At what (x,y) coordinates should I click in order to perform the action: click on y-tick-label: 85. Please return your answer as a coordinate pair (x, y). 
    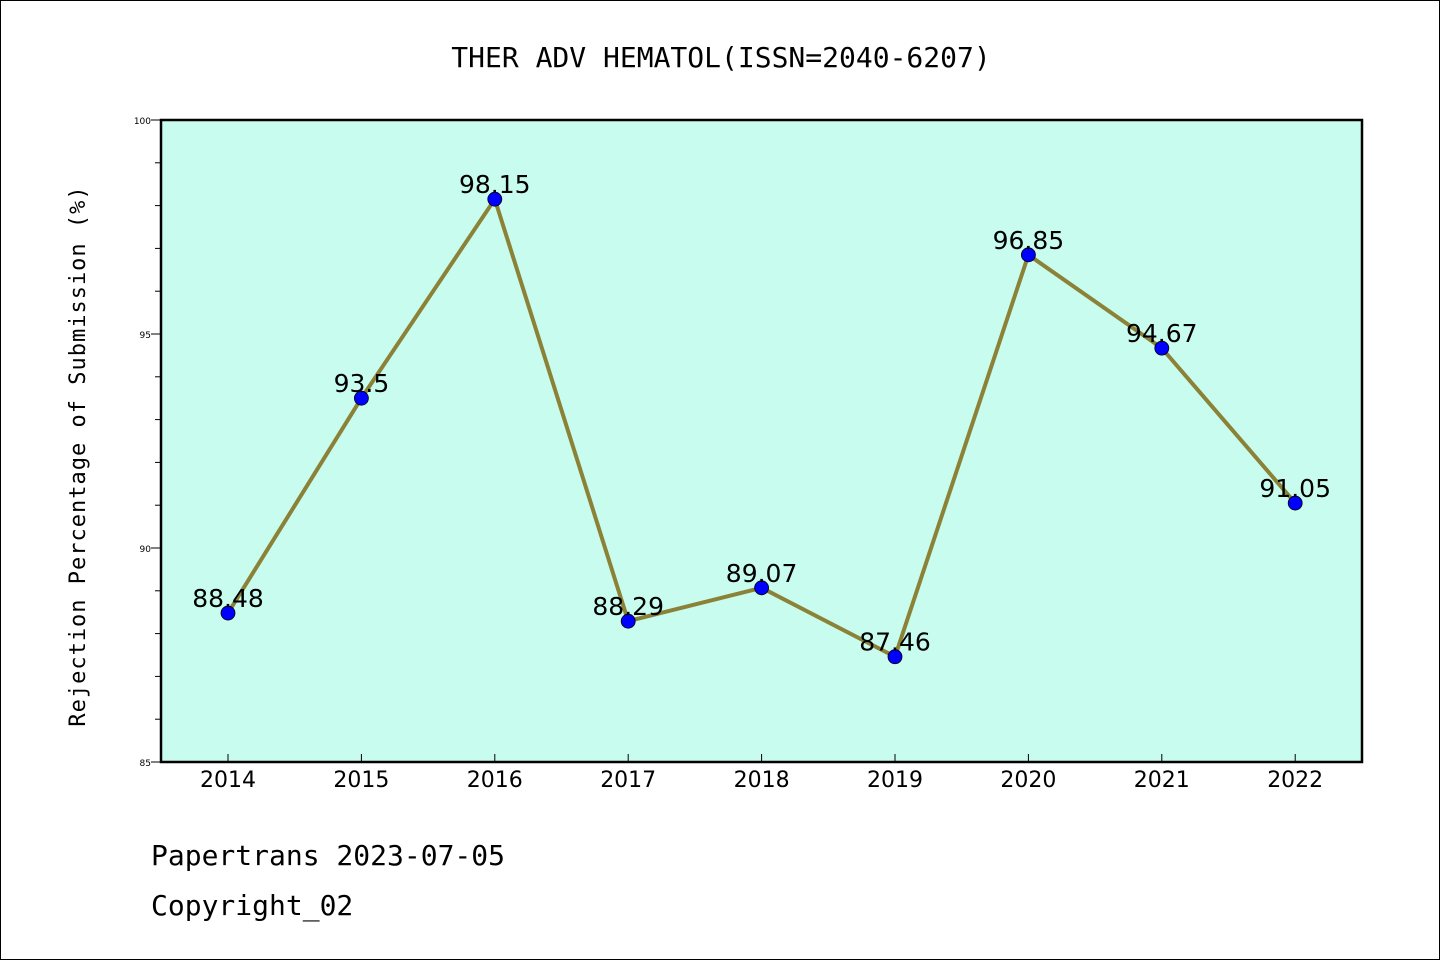
    Looking at the image, I should click on (145, 764).